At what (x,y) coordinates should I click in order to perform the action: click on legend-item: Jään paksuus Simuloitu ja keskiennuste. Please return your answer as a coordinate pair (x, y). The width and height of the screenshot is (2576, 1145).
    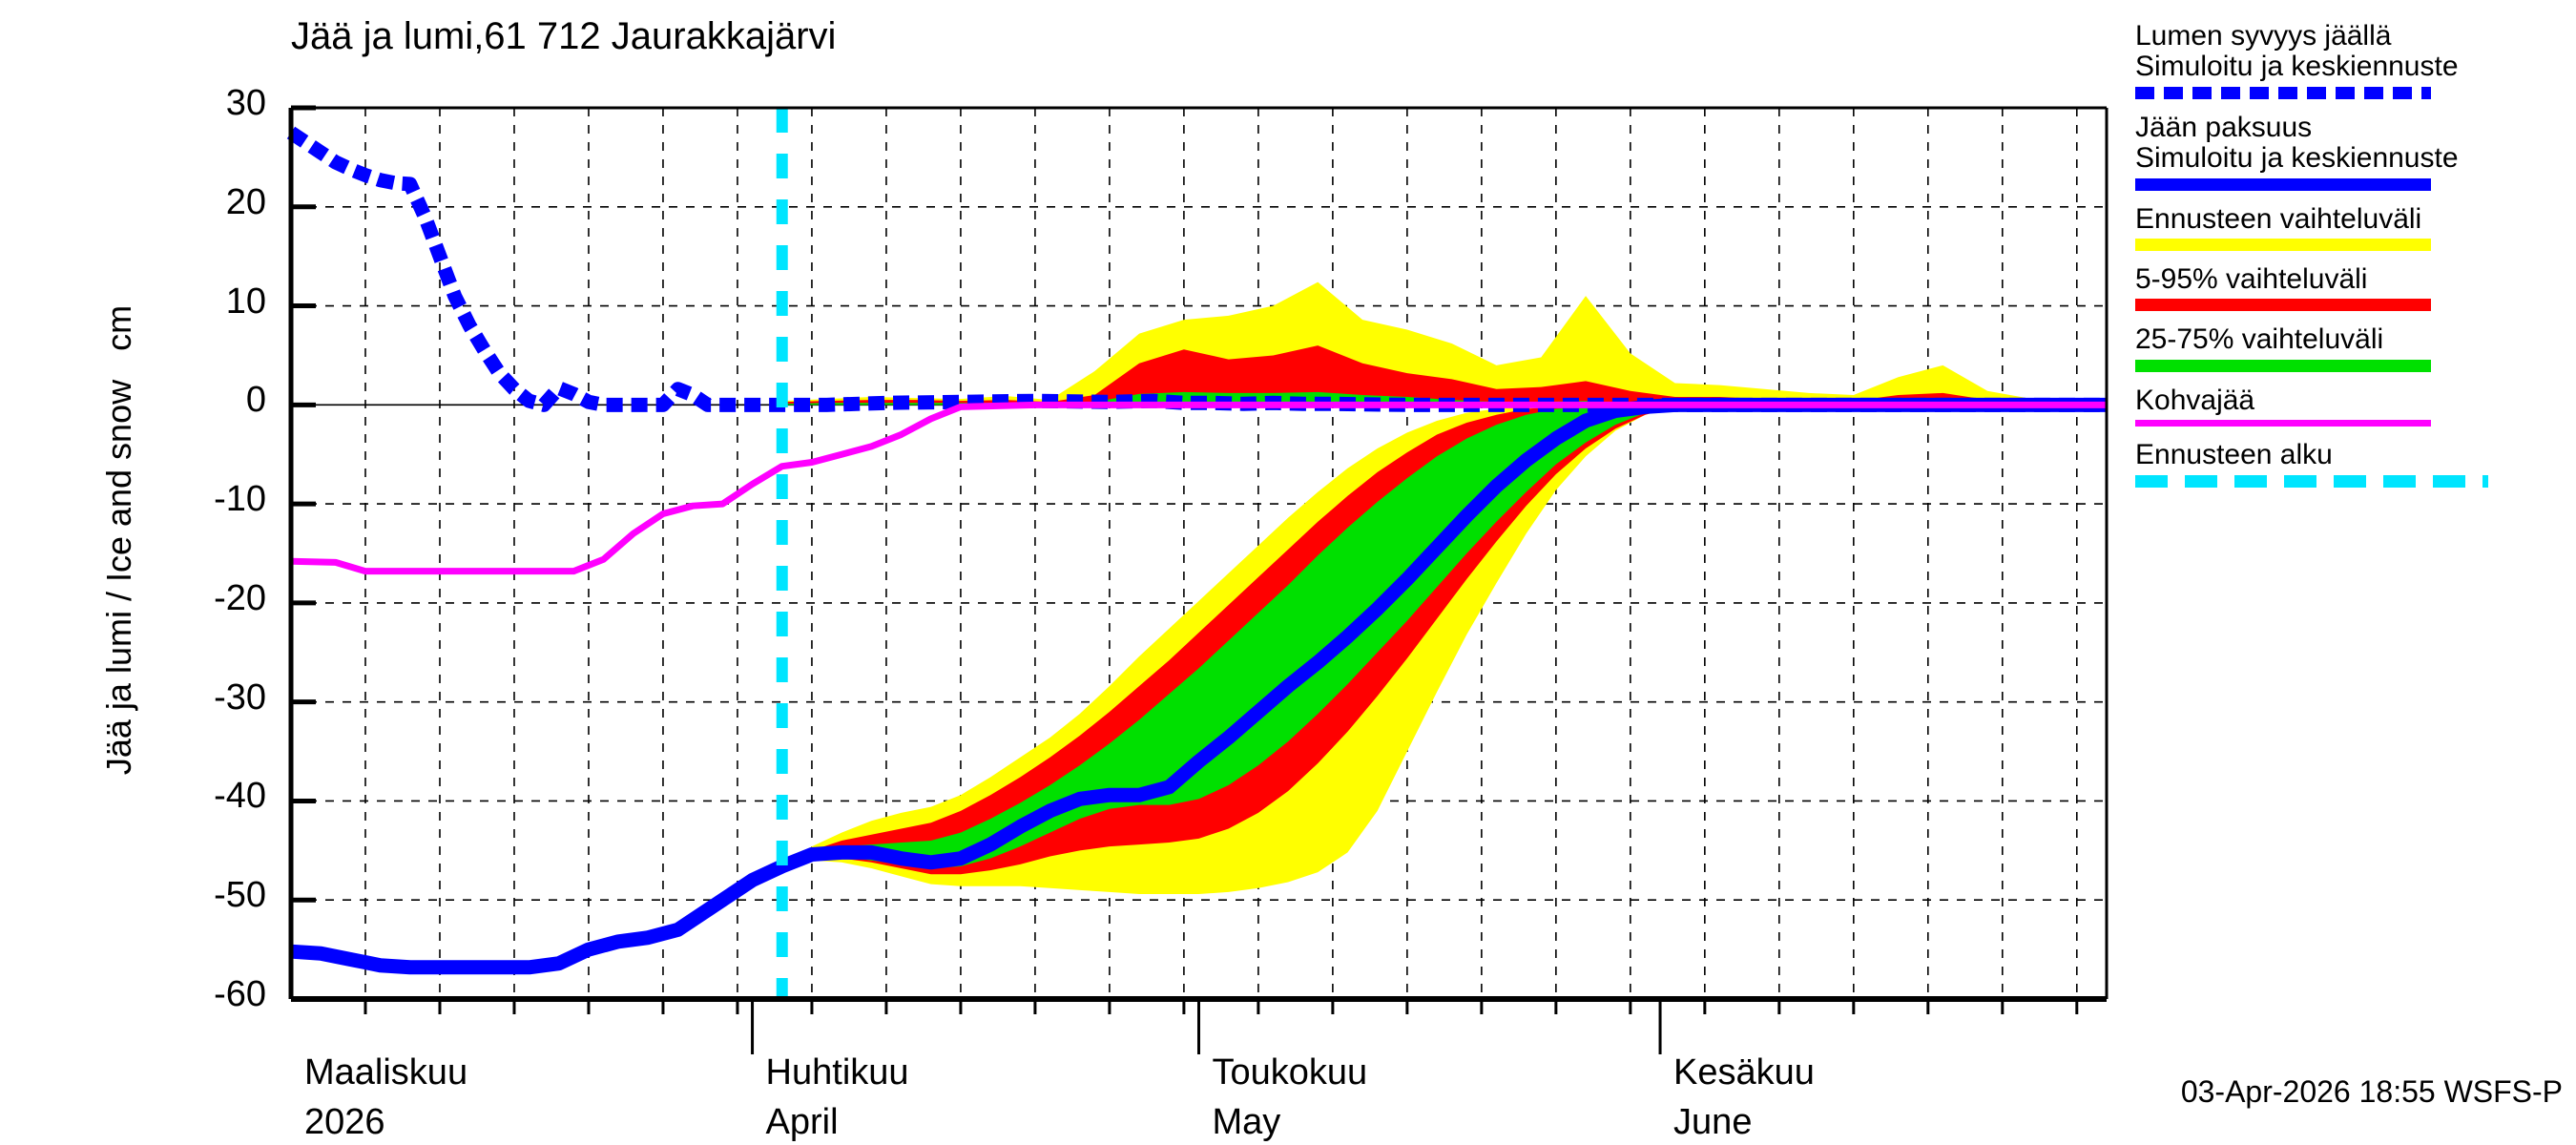
    Looking at the image, I should click on (2354, 151).